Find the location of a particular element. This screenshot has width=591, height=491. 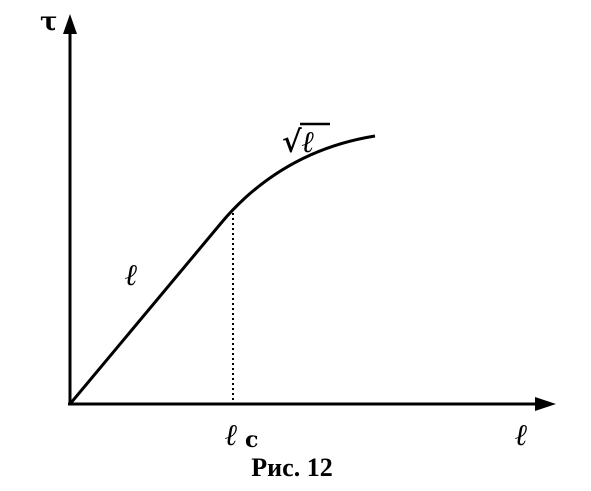

critical-subscript: c is located at coordinates (251, 440).